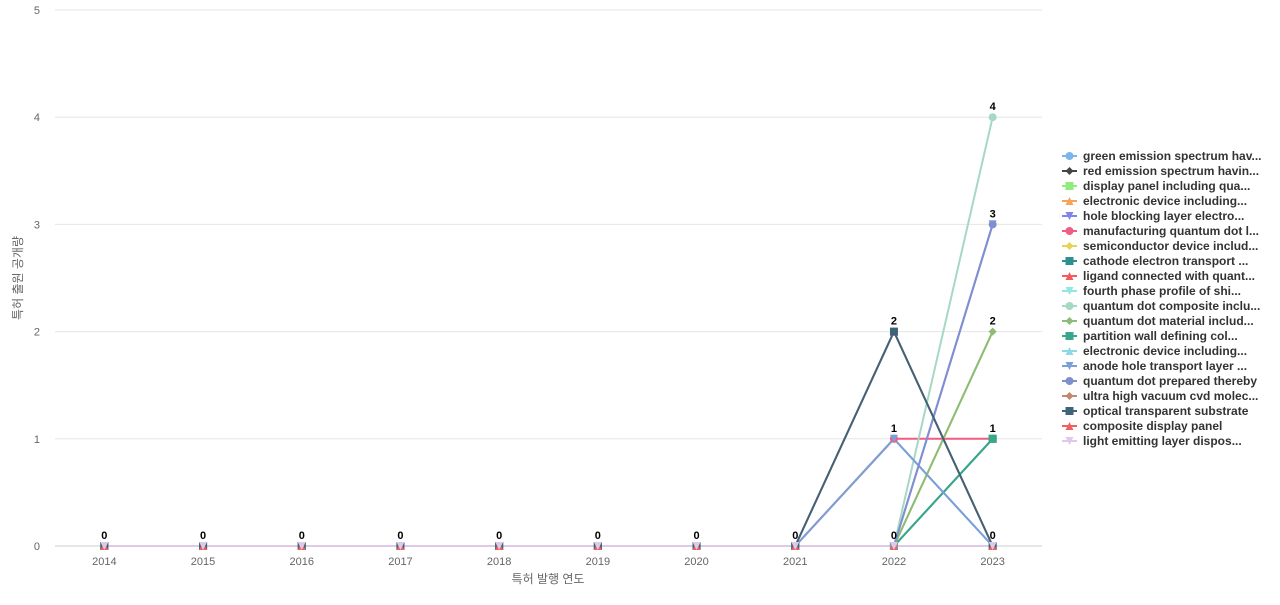 Image resolution: width=1280 pixels, height=605 pixels. I want to click on y-tick-label: 3, so click(37, 225).